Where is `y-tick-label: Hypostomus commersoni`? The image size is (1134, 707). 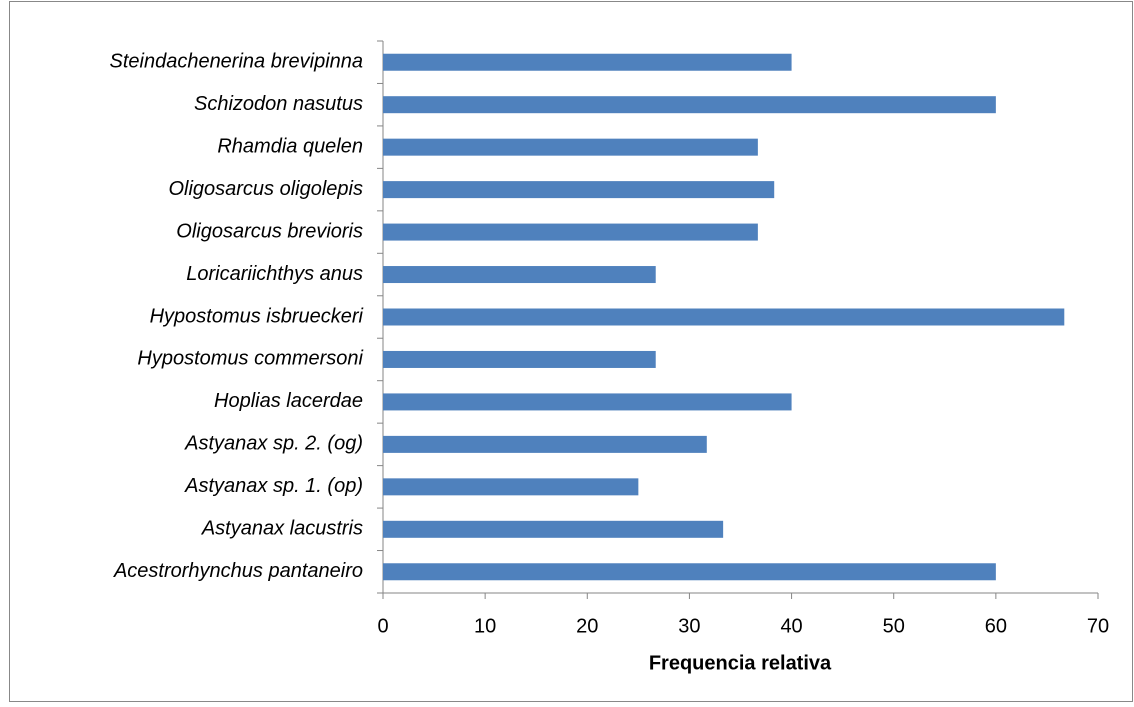
y-tick-label: Hypostomus commersoni is located at coordinates (250, 359).